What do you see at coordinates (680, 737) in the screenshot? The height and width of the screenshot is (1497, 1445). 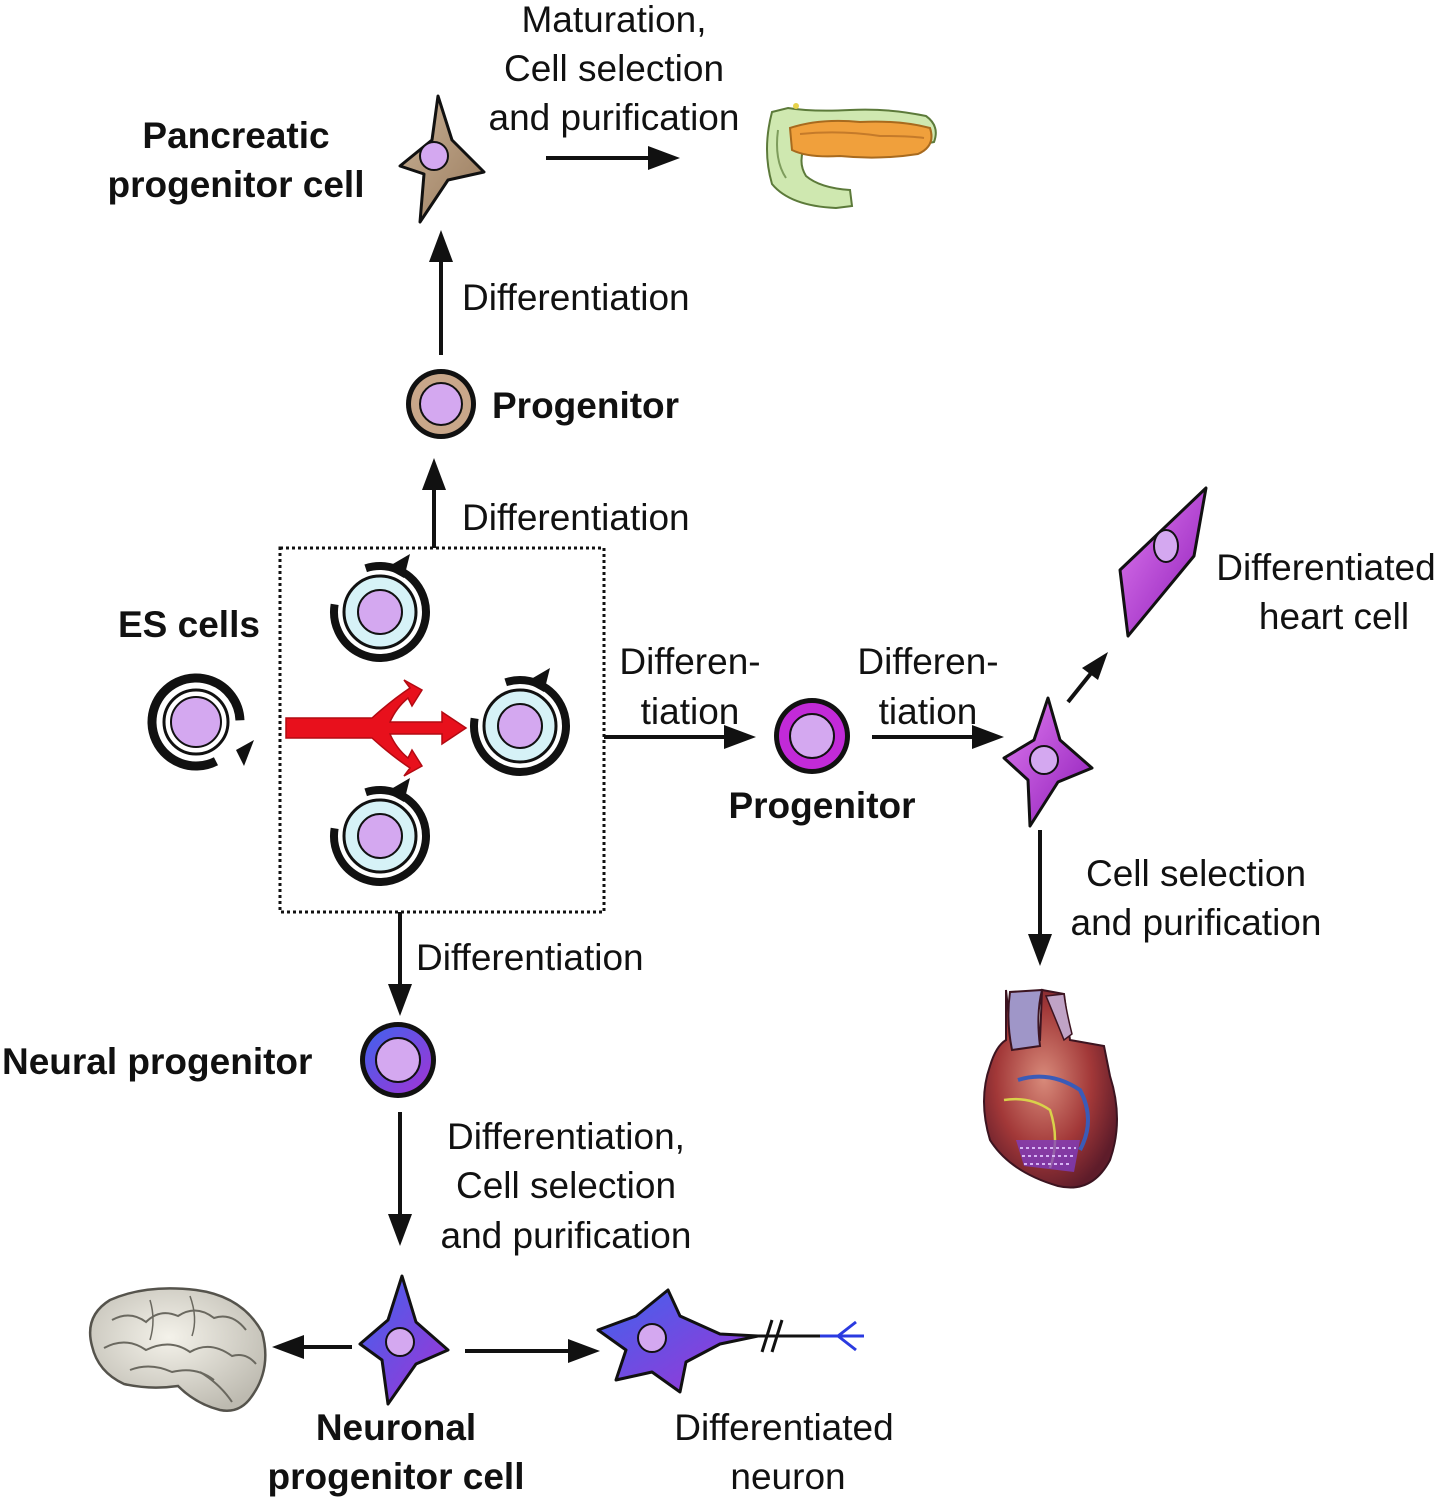 I see `arrow-to-progenitor-right` at bounding box center [680, 737].